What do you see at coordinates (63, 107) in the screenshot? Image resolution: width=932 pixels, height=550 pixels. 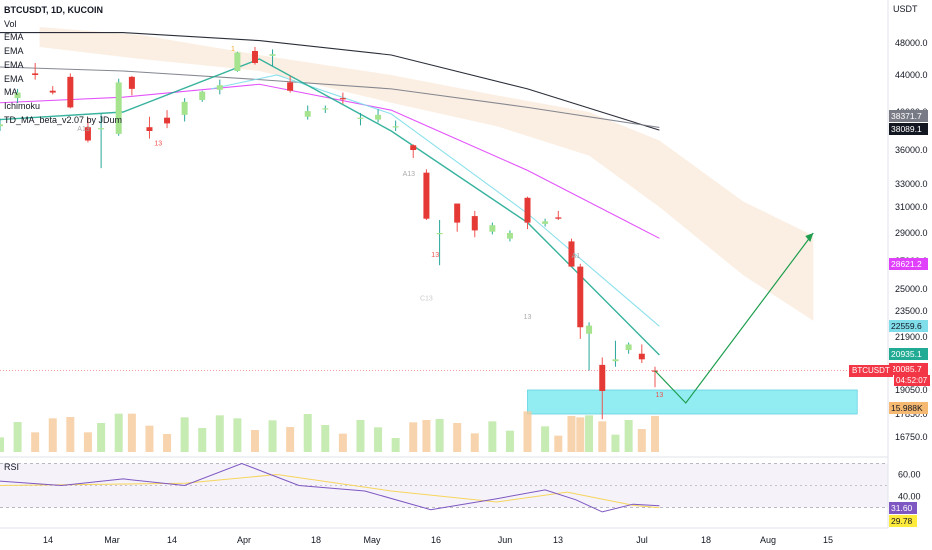 I see `legend-item: Ichimoku` at bounding box center [63, 107].